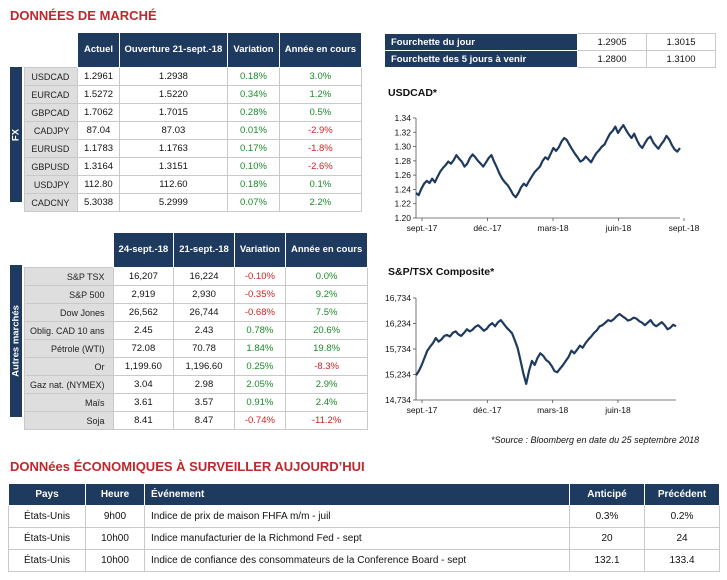 The height and width of the screenshot is (580, 727). I want to click on fx-cell-c1: 1.3164, so click(98, 166).